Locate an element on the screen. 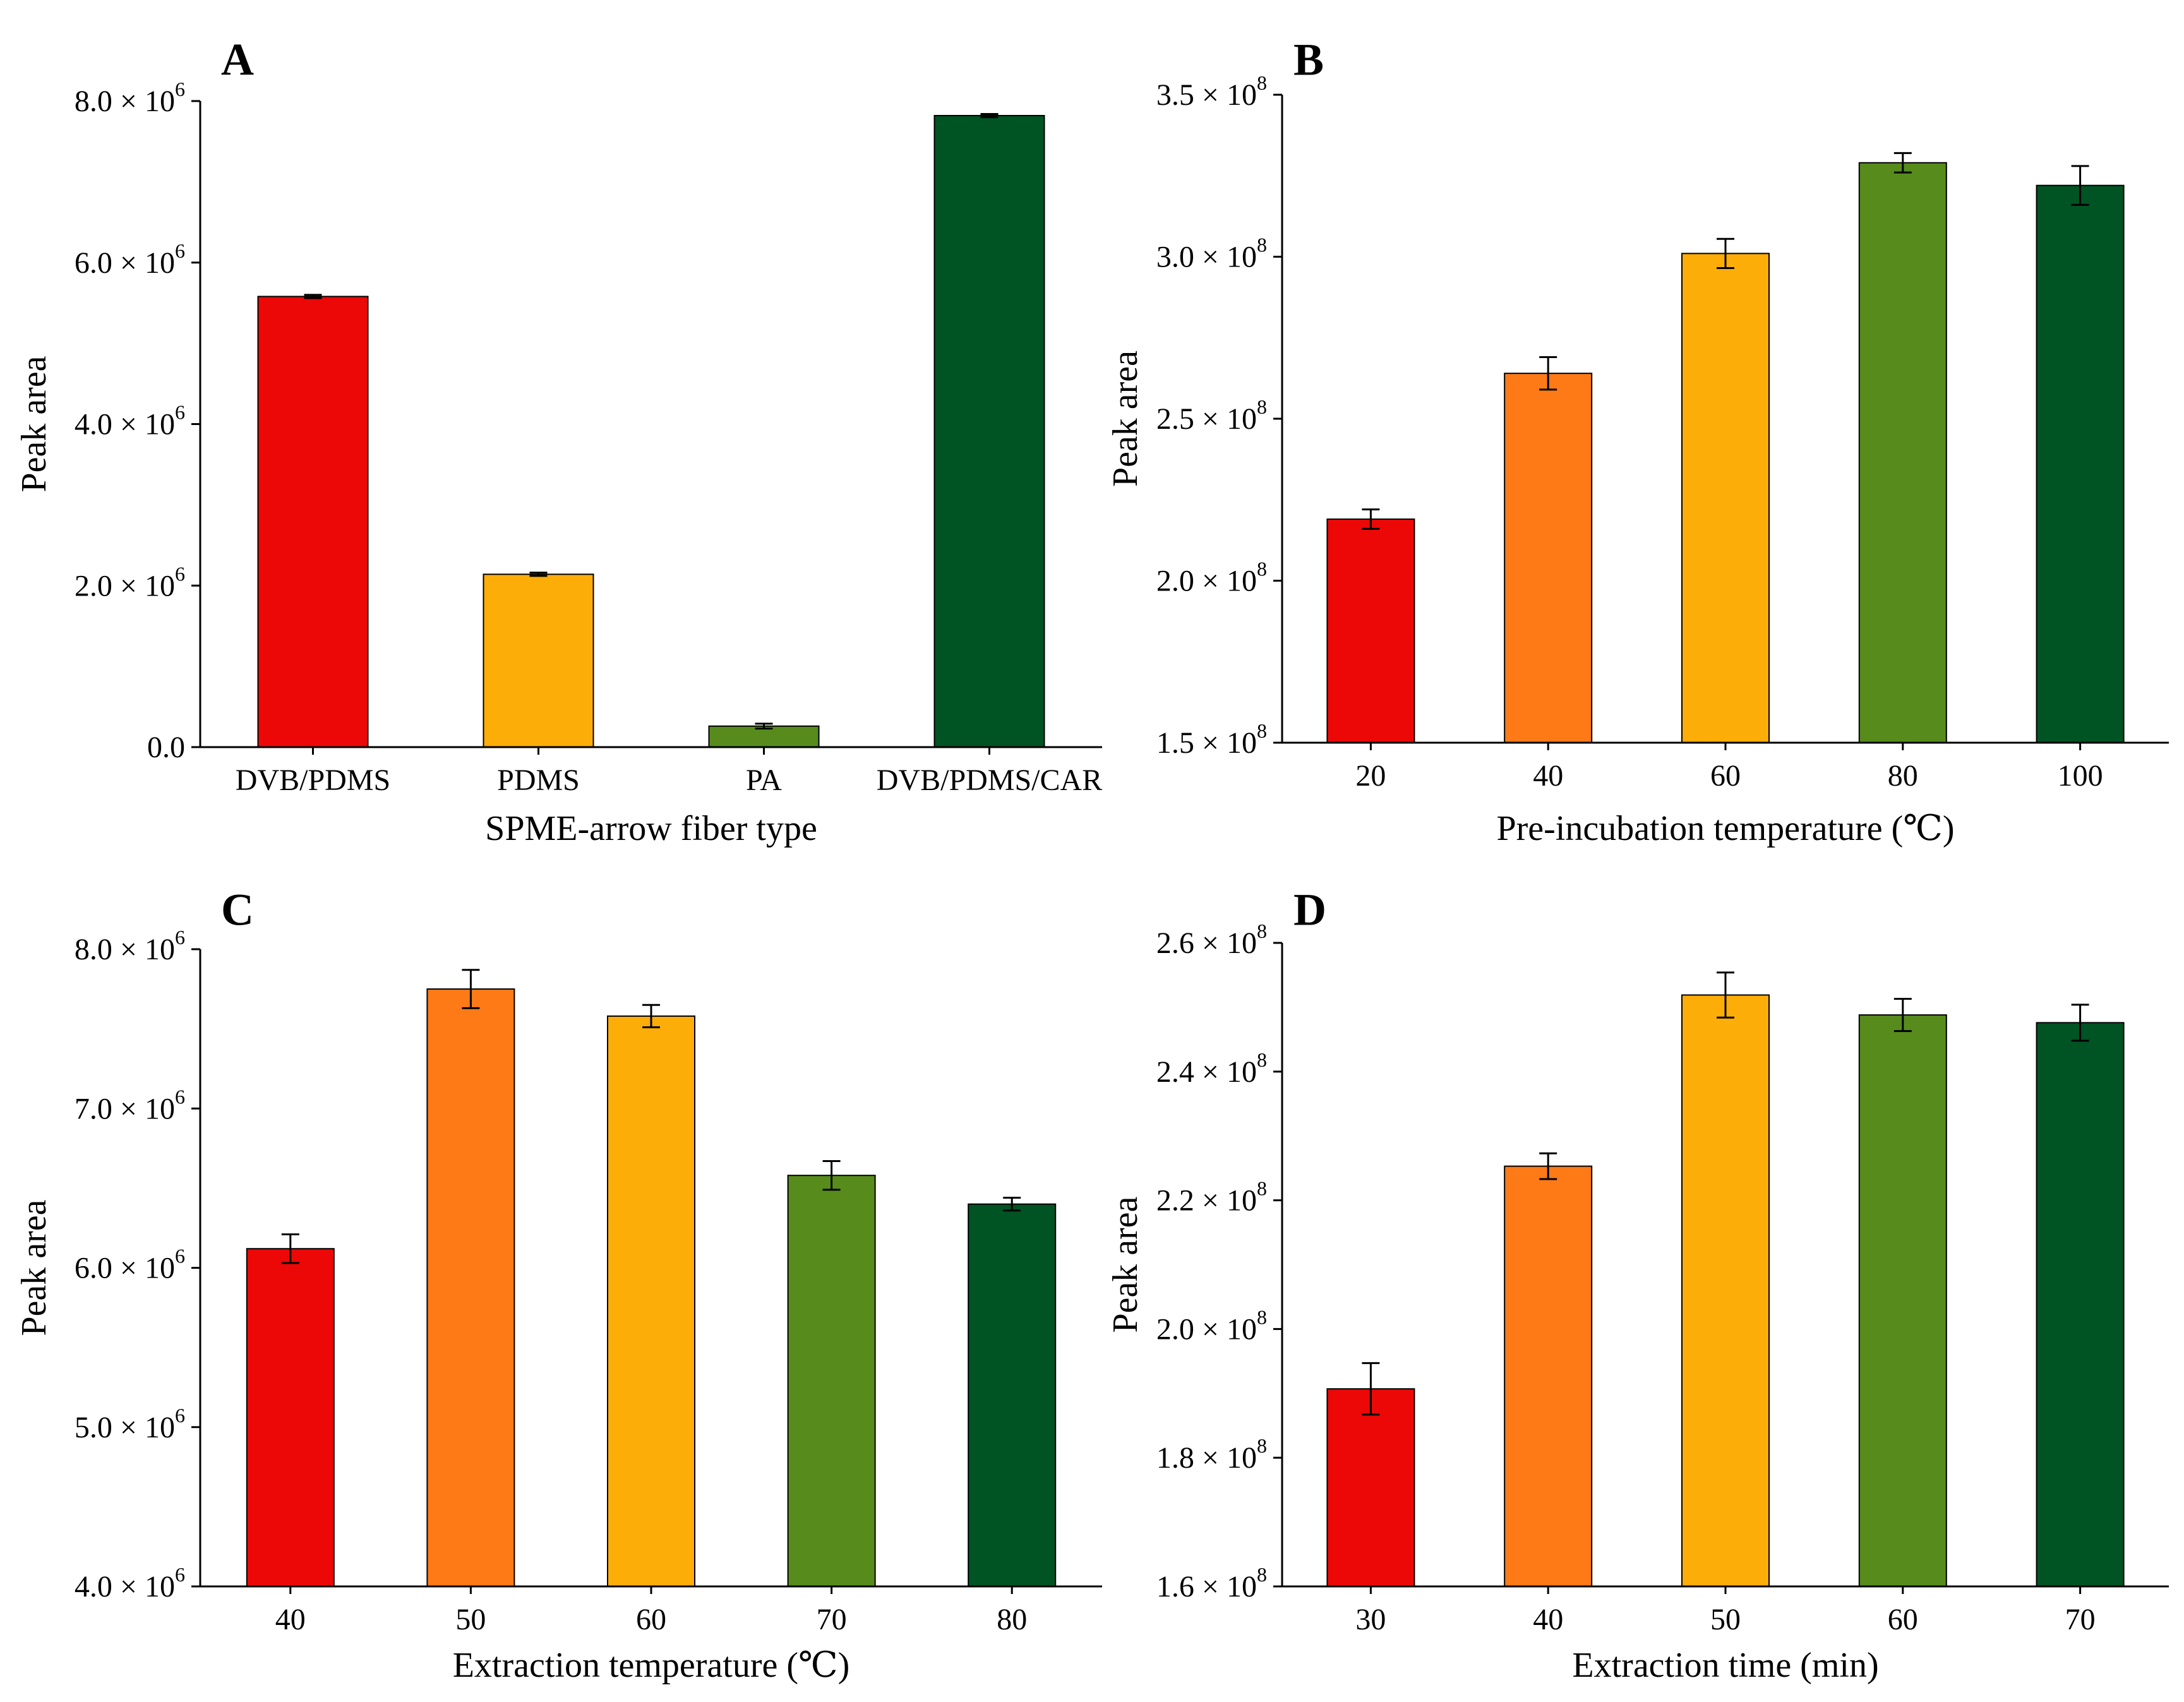 This screenshot has height=1702, width=2184. panel-letter: D is located at coordinates (1309, 910).